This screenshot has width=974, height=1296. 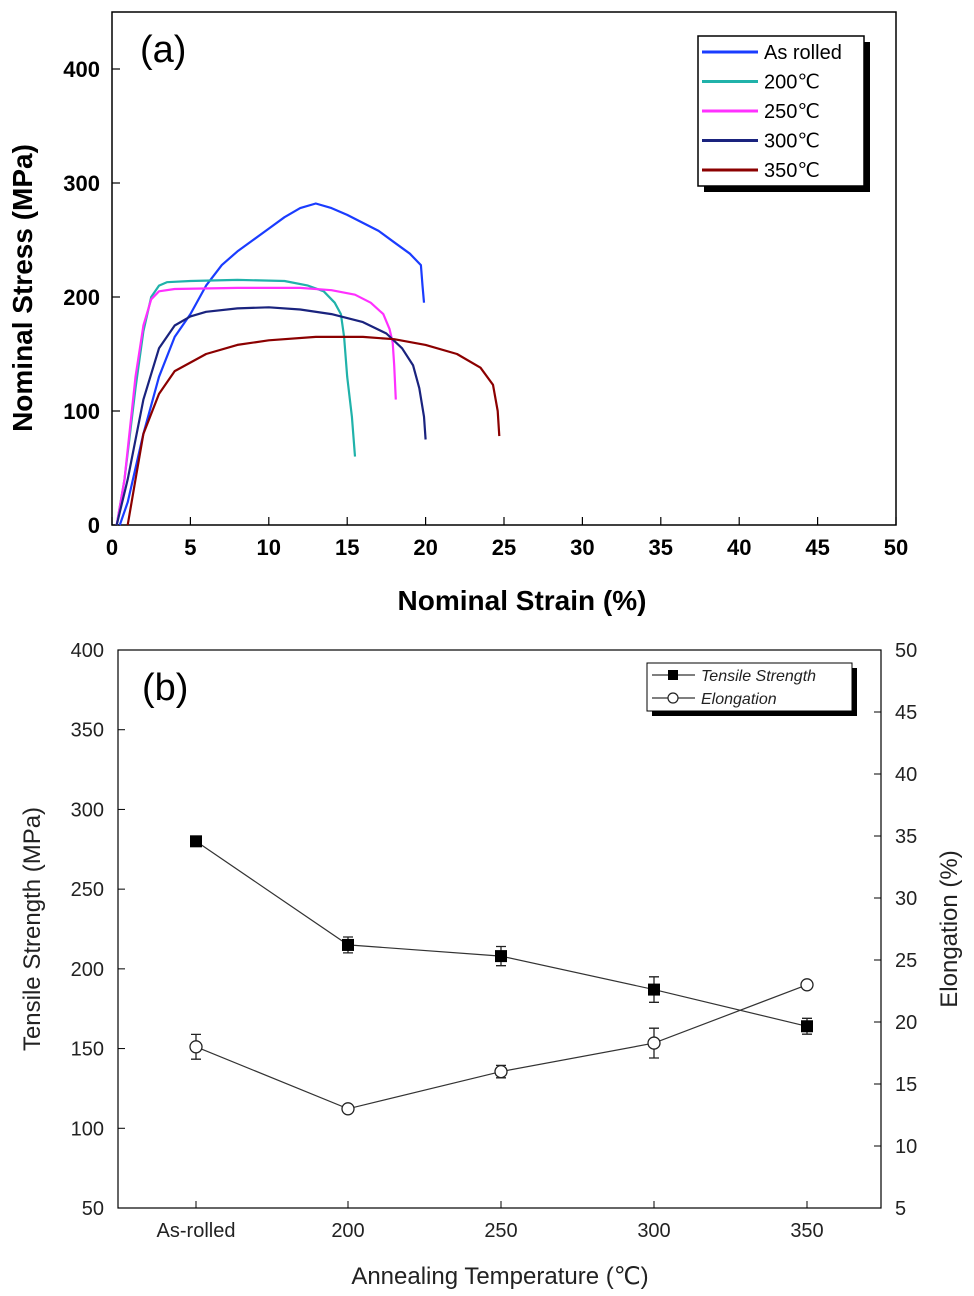 I want to click on panel-a-x-tick-label: 45, so click(x=817, y=547).